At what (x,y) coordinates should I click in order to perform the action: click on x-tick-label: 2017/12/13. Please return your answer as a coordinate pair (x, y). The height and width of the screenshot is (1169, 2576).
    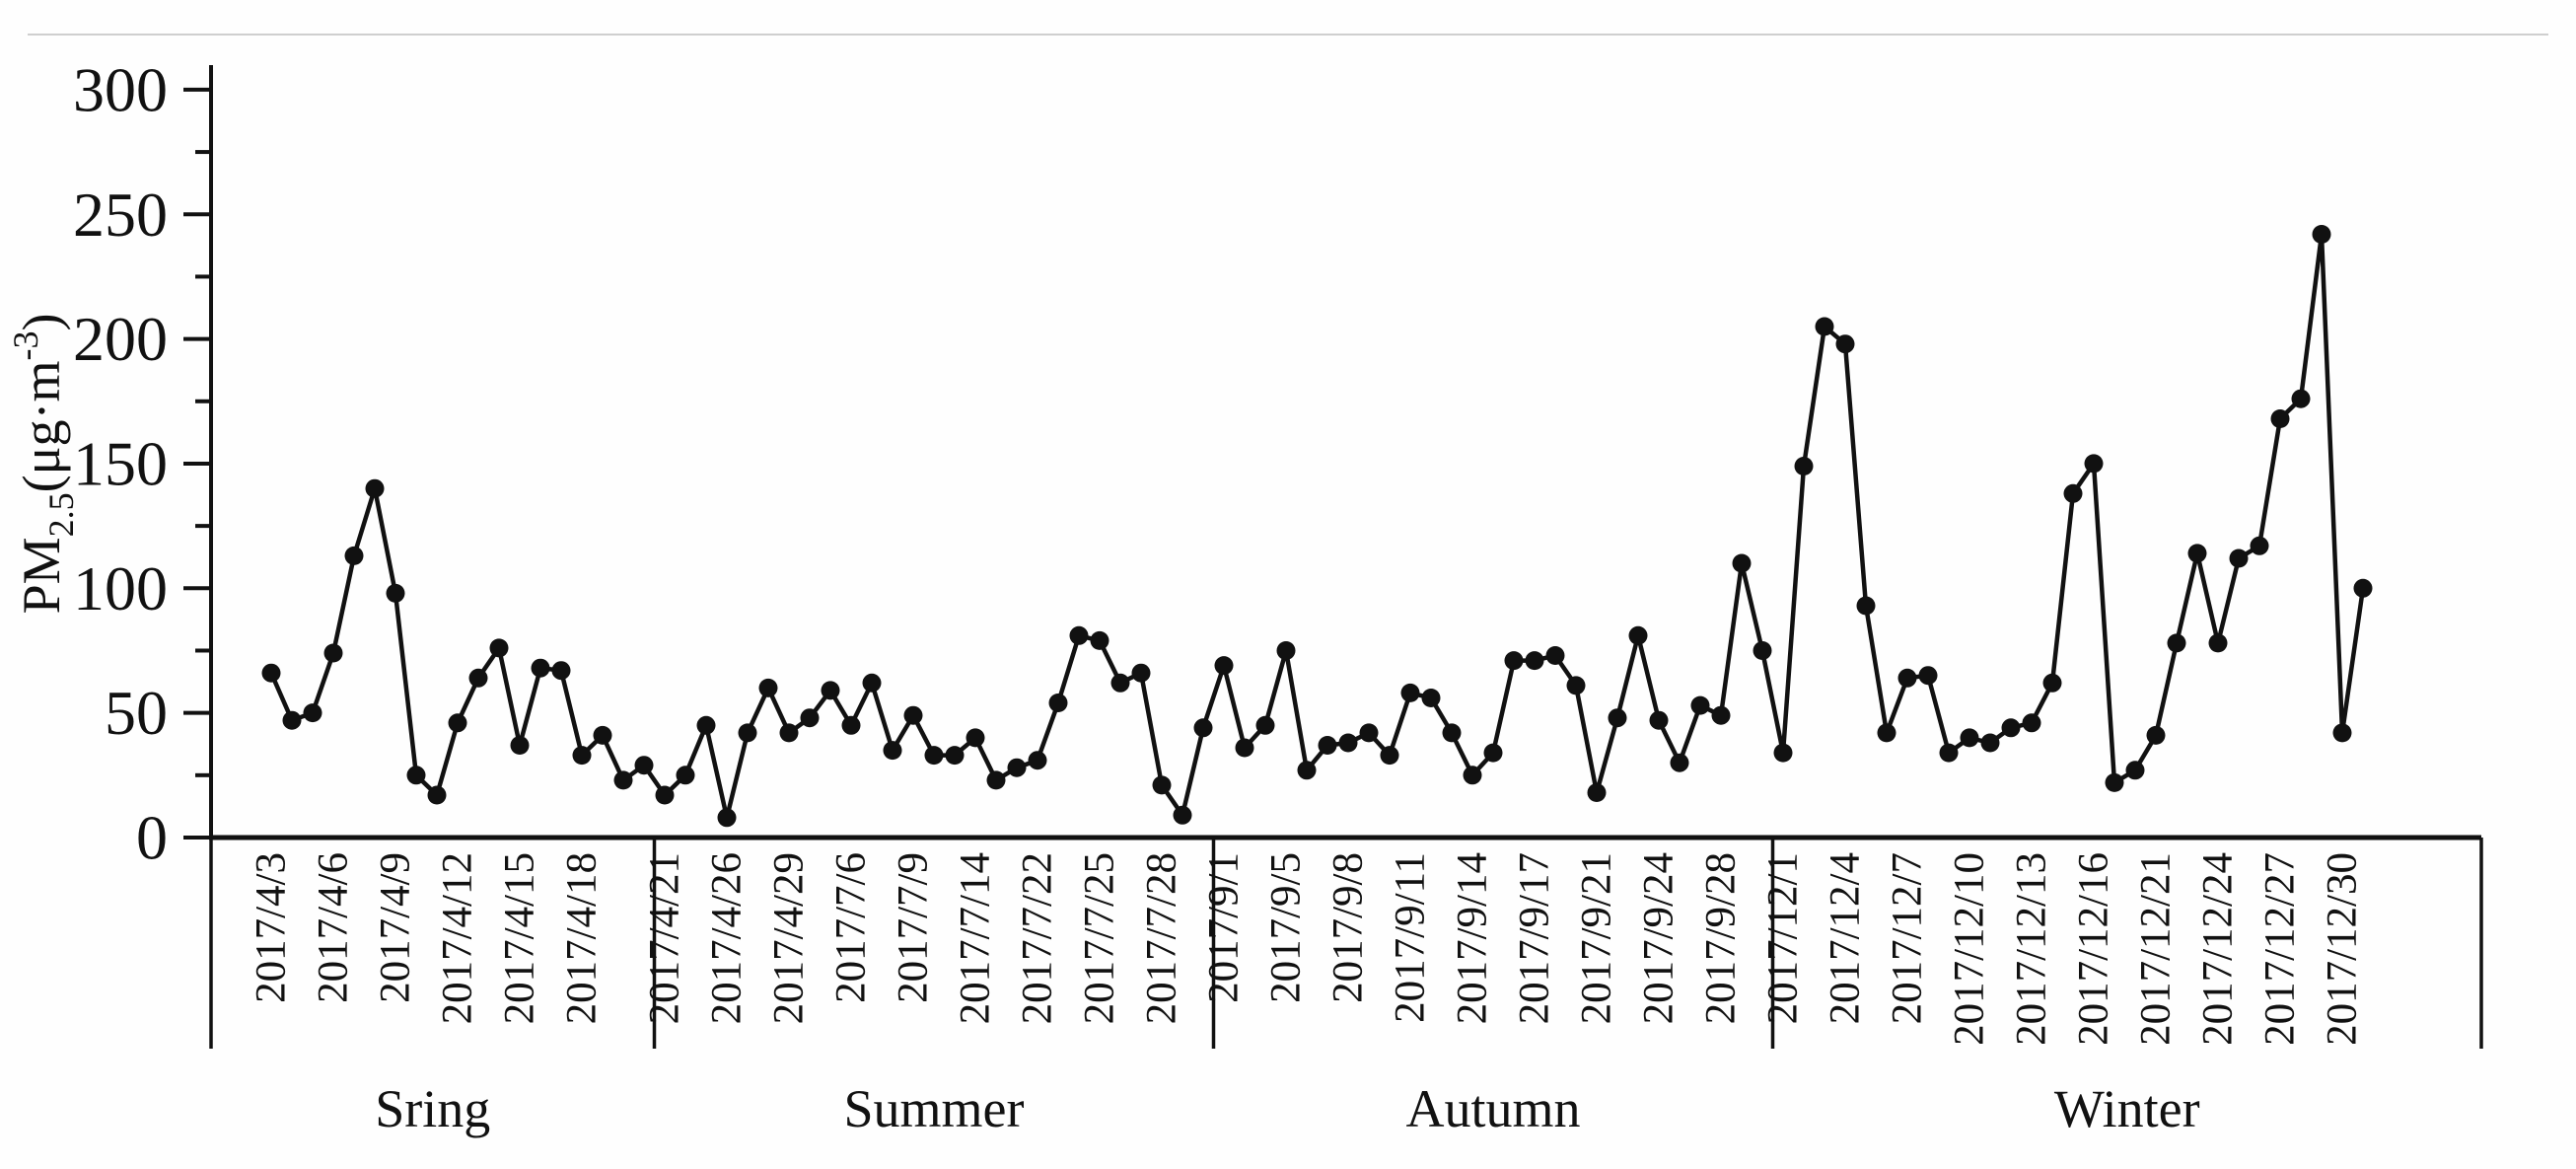
    Looking at the image, I should click on (2032, 949).